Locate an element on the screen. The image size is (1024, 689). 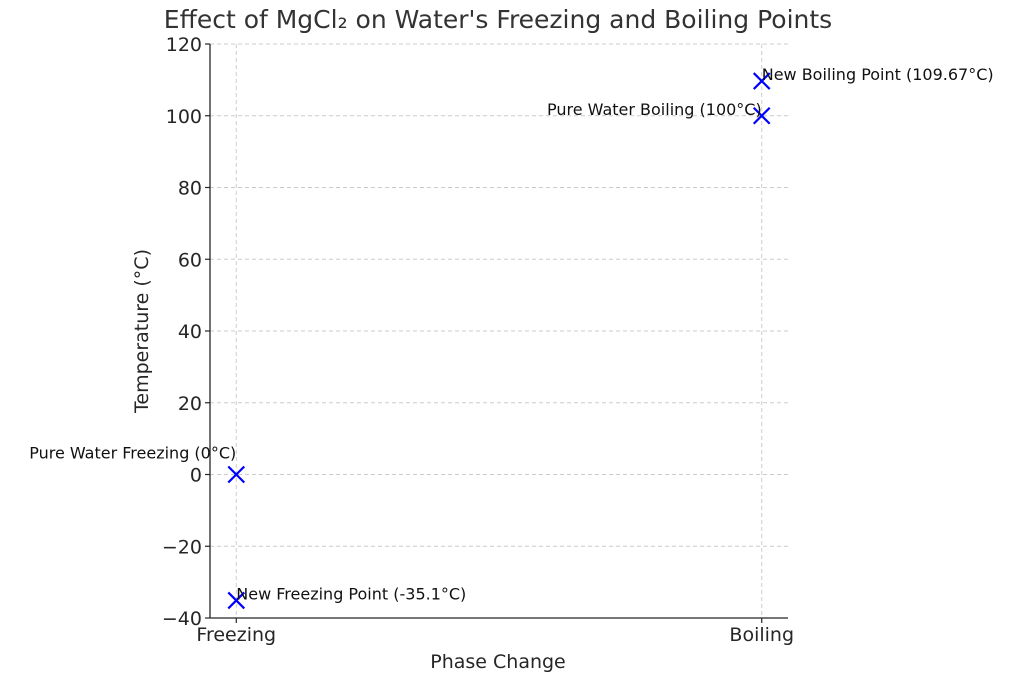
x-axis-label: Phase Change is located at coordinates (498, 662).